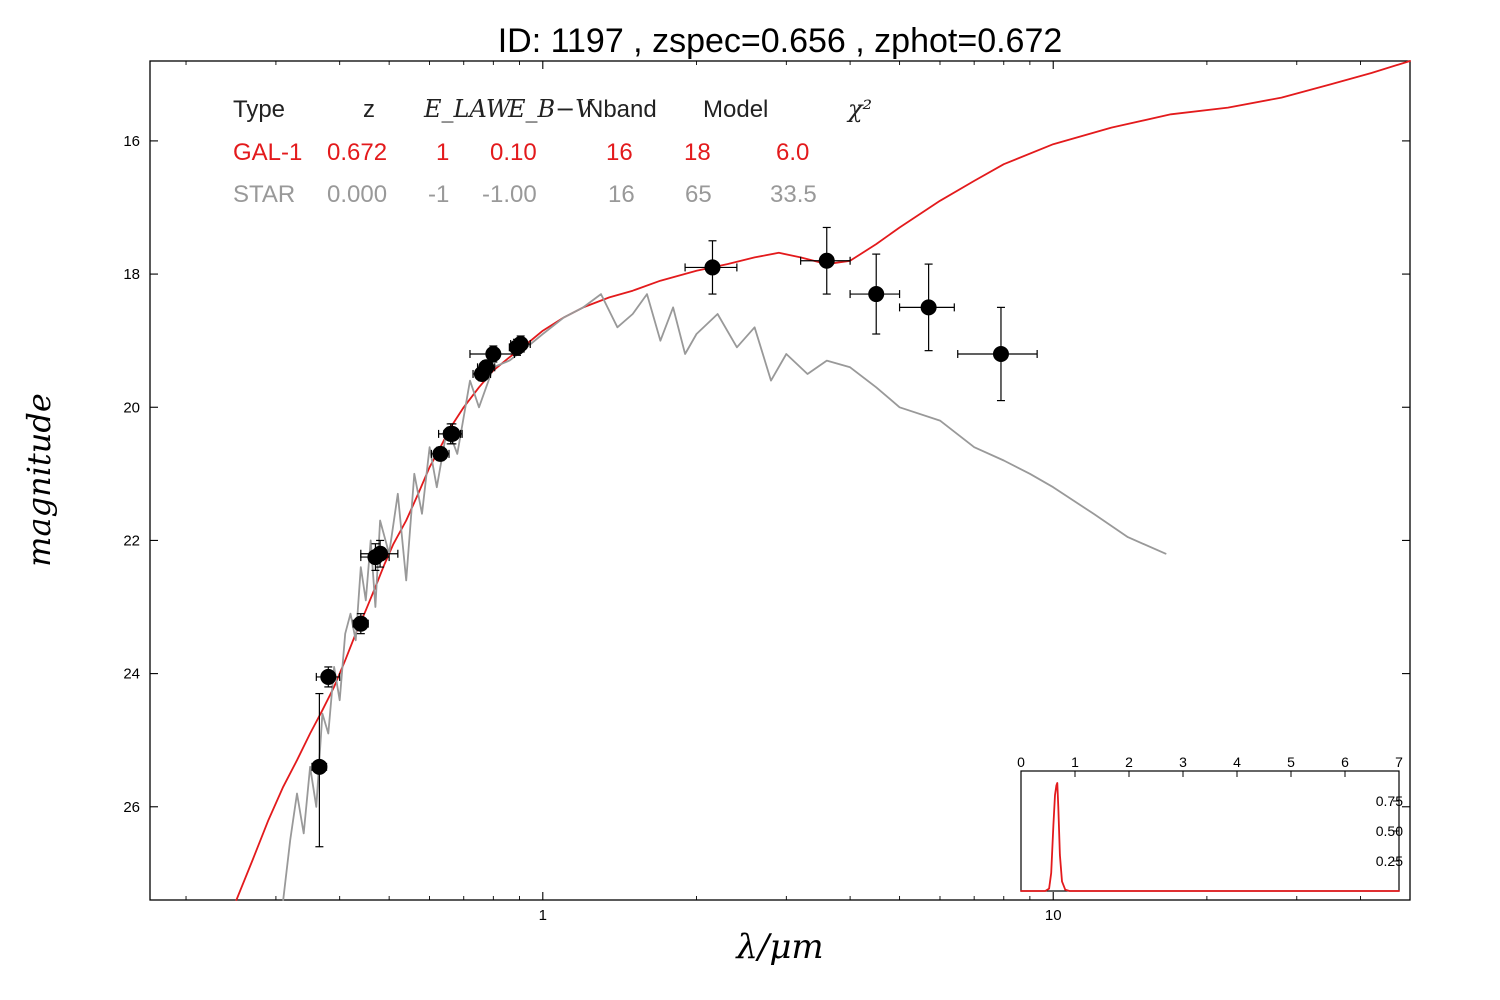  What do you see at coordinates (859, 109) in the screenshot?
I see `legend-header-chi2: χ²` at bounding box center [859, 109].